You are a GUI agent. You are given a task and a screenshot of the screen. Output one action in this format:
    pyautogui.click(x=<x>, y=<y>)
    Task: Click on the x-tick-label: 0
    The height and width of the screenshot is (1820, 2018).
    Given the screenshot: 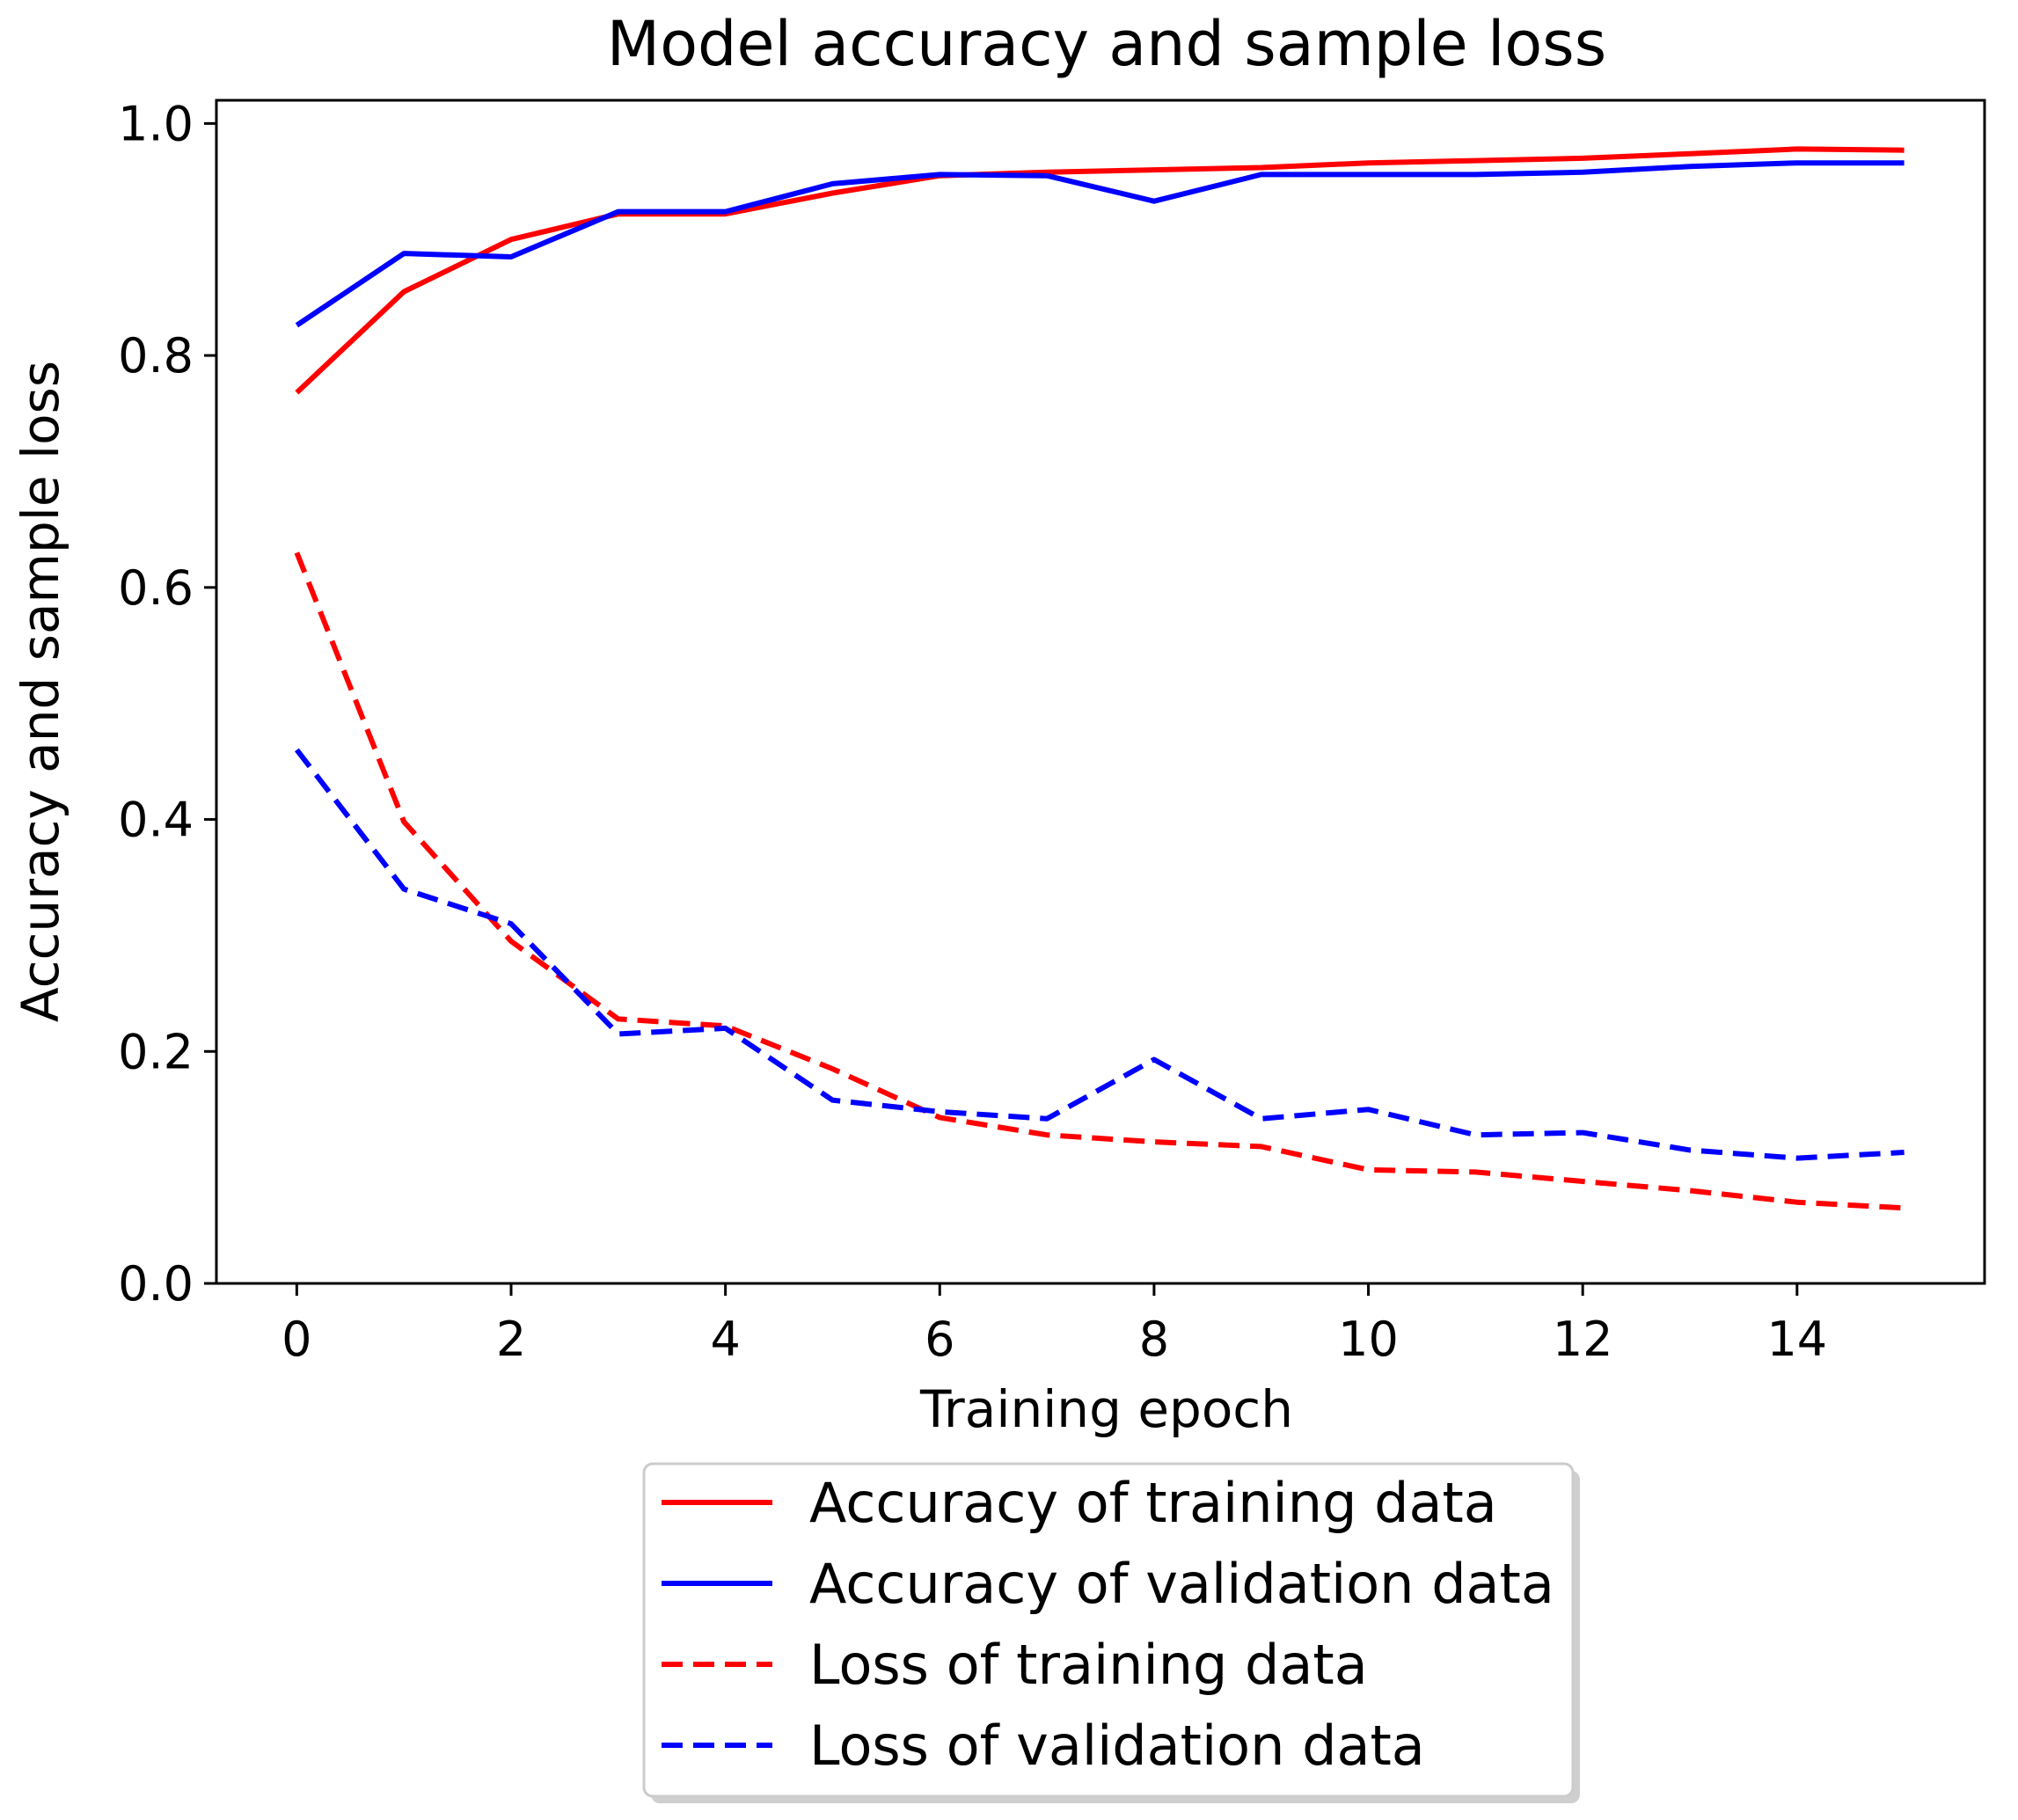 What is the action you would take?
    pyautogui.click(x=296, y=1339)
    